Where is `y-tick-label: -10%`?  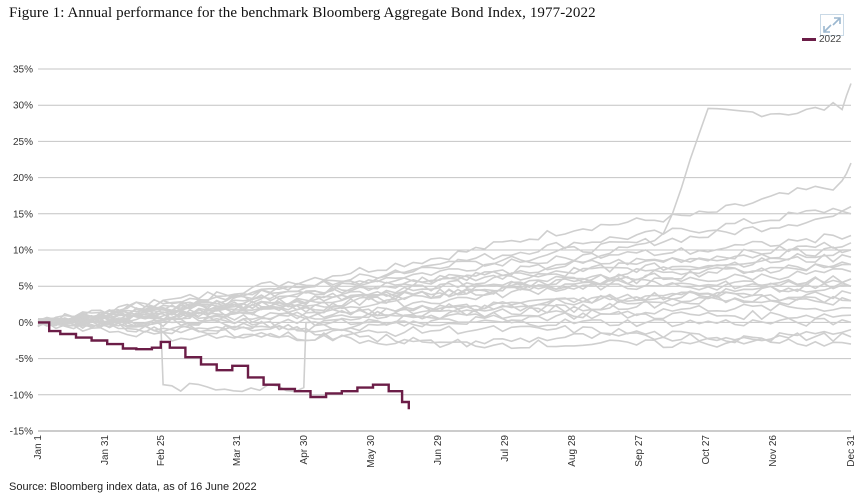 y-tick-label: -10% is located at coordinates (21, 395).